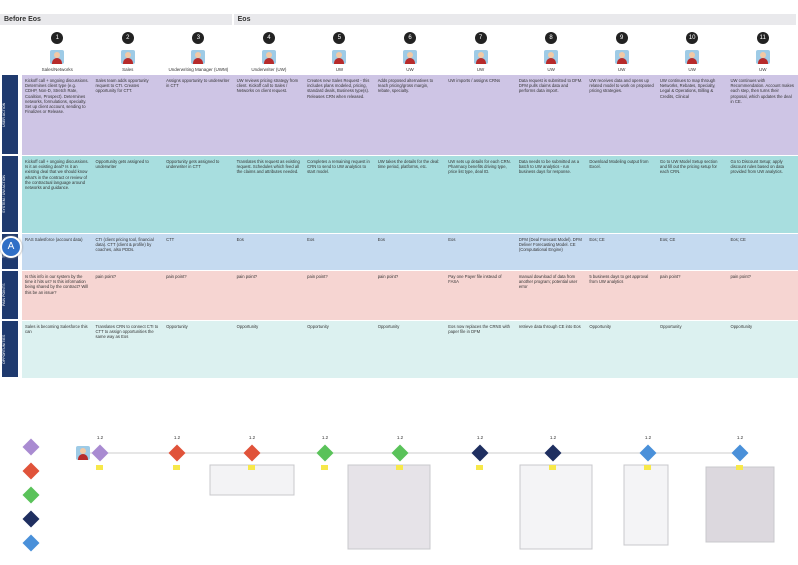  I want to click on step-number: 4, so click(268, 38).